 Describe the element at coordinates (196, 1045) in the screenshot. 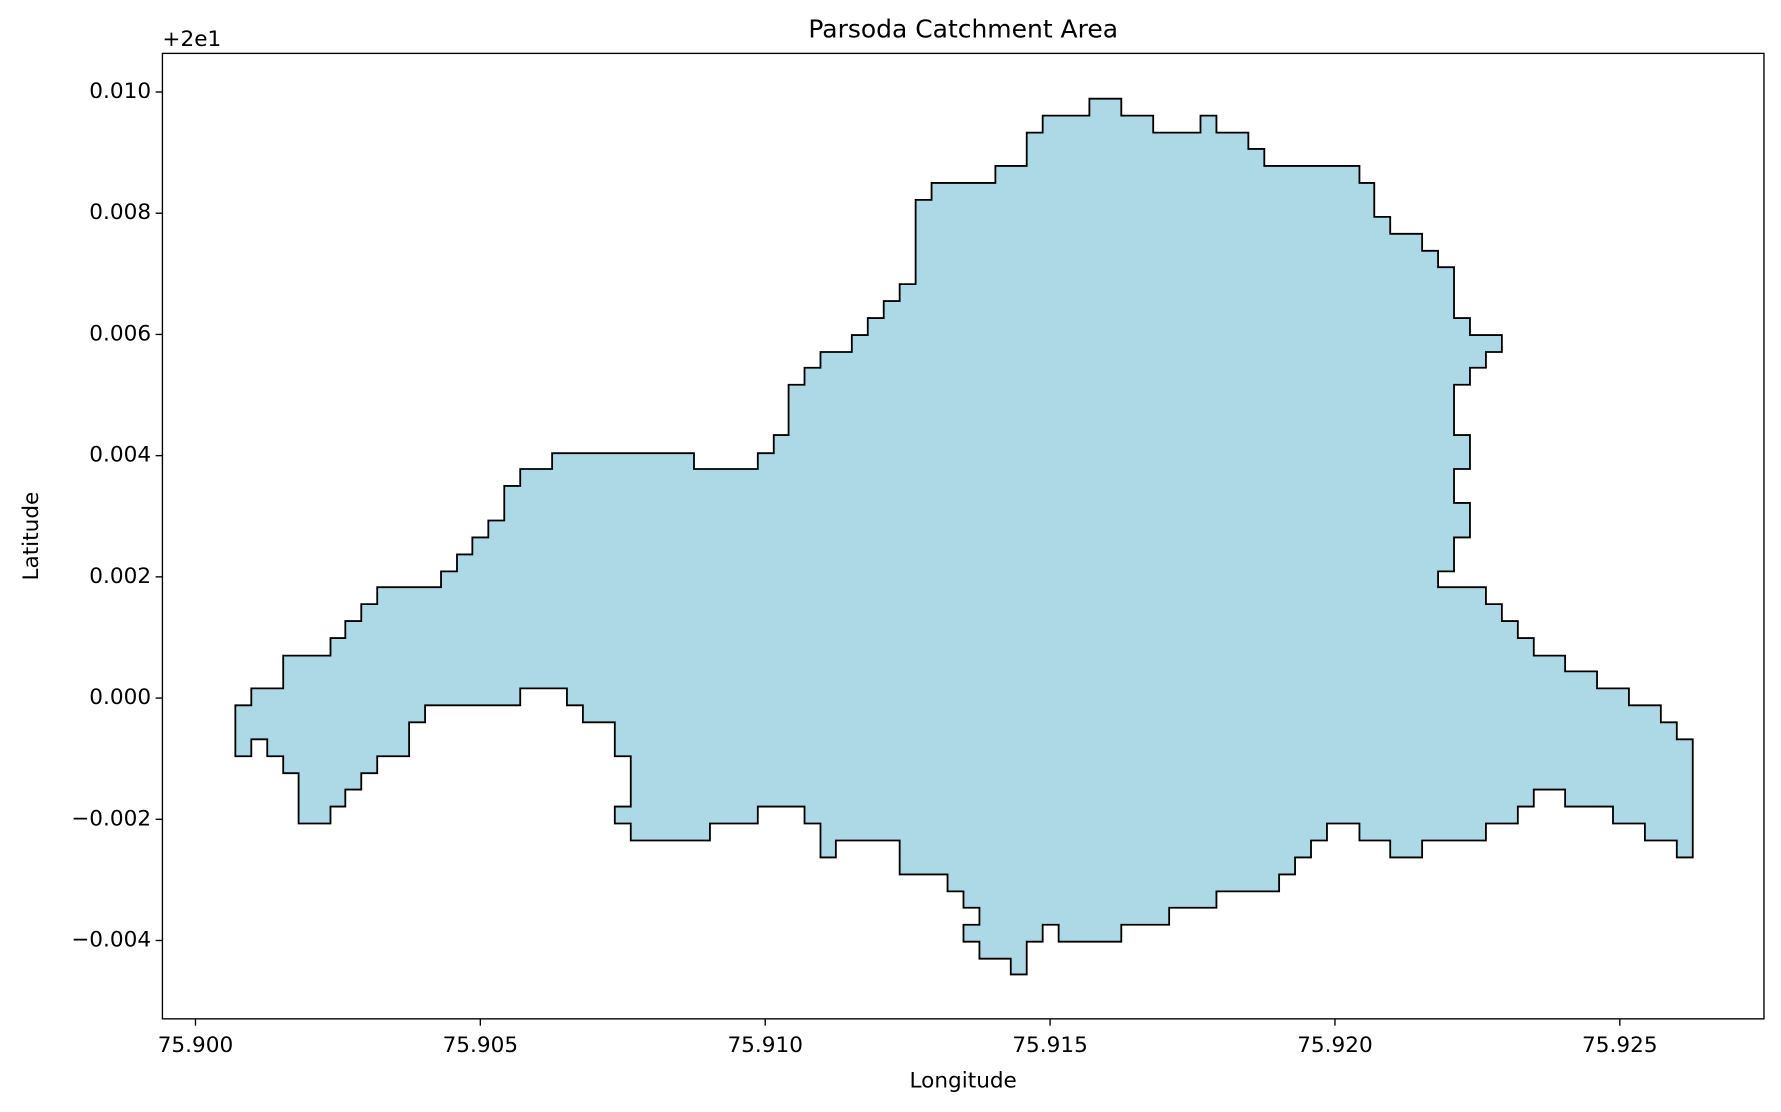

I see `x-tick-label: 75.900` at that location.